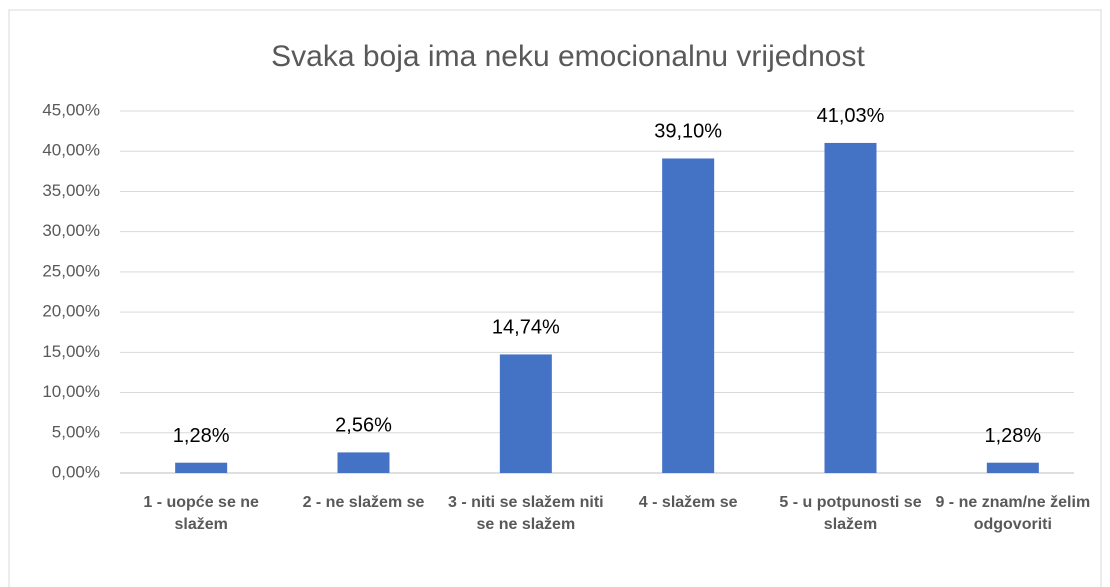 This screenshot has height=587, width=1110. What do you see at coordinates (850, 513) in the screenshot?
I see `x-tick-label: 5 - u potpunosti se slažem` at bounding box center [850, 513].